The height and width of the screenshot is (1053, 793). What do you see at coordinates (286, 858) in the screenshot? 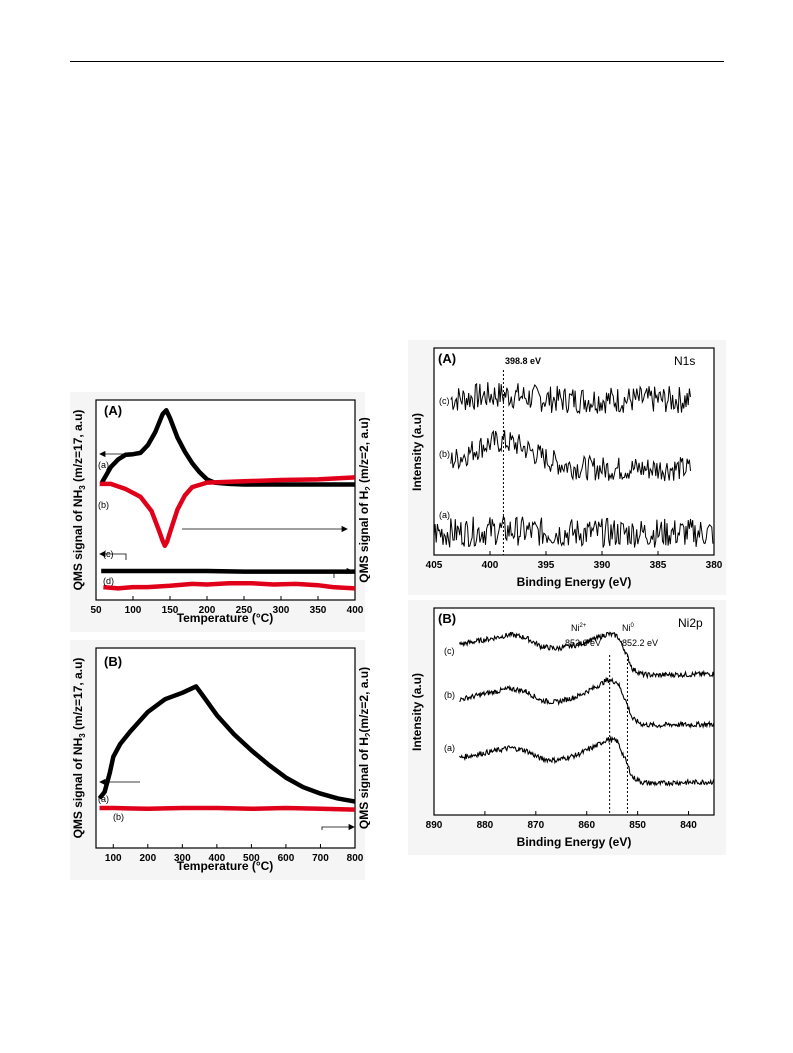
I see `x-tick-label: 600` at bounding box center [286, 858].